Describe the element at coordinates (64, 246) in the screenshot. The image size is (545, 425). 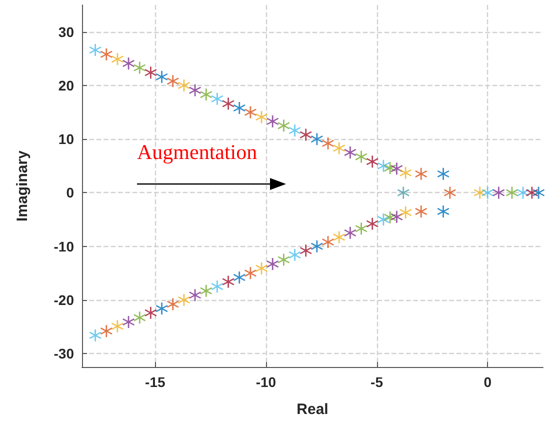
I see `y-tick-label: -10` at that location.